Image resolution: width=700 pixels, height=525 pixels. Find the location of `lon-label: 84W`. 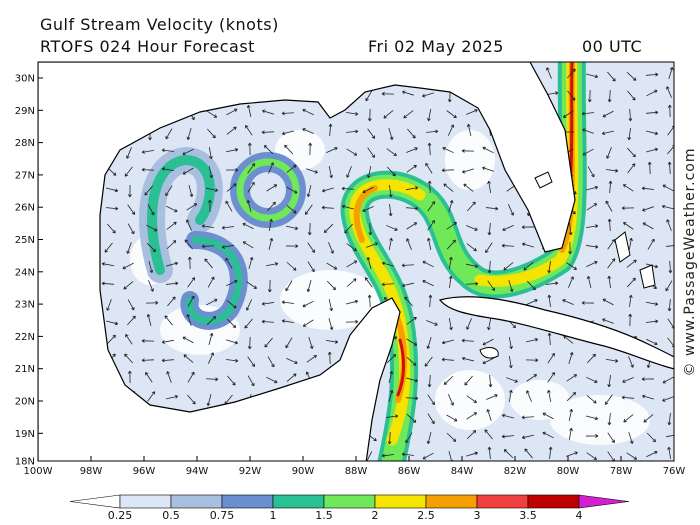

lon-label: 84W is located at coordinates (462, 471).